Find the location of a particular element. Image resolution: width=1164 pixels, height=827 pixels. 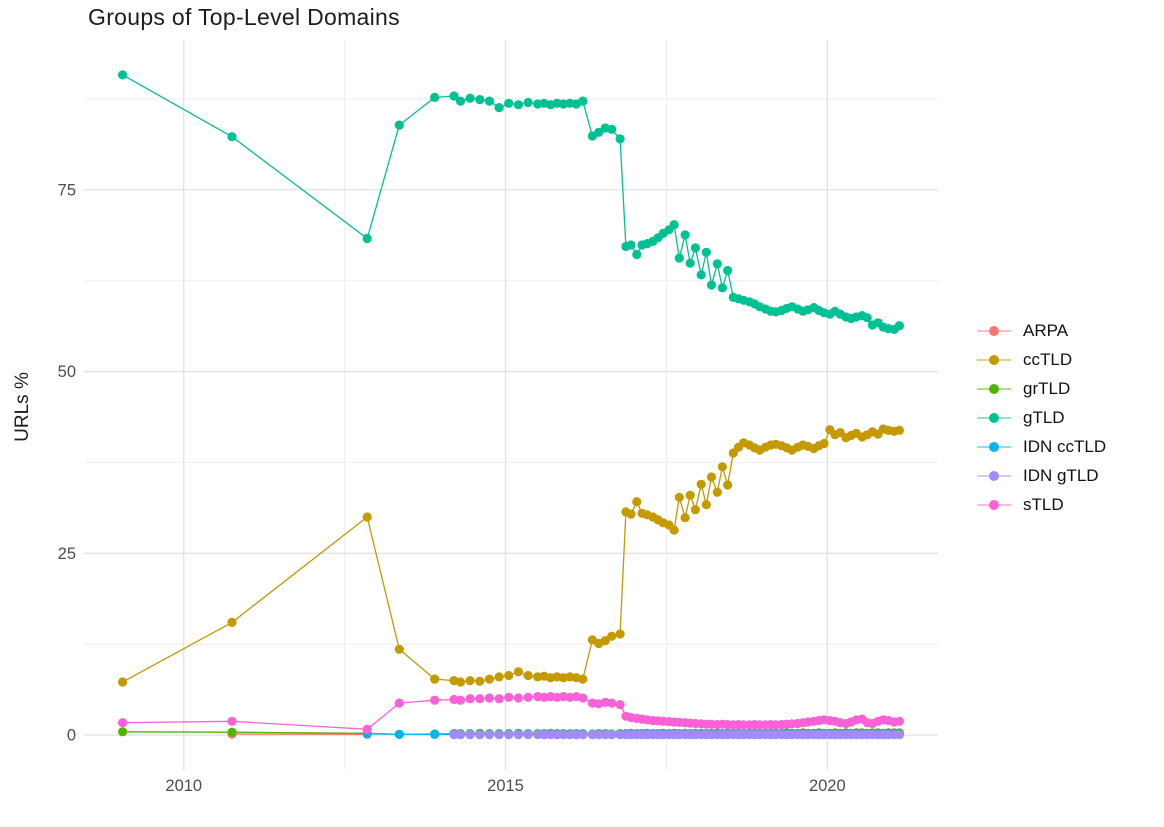

x-tick-label: 2015 is located at coordinates (505, 786).